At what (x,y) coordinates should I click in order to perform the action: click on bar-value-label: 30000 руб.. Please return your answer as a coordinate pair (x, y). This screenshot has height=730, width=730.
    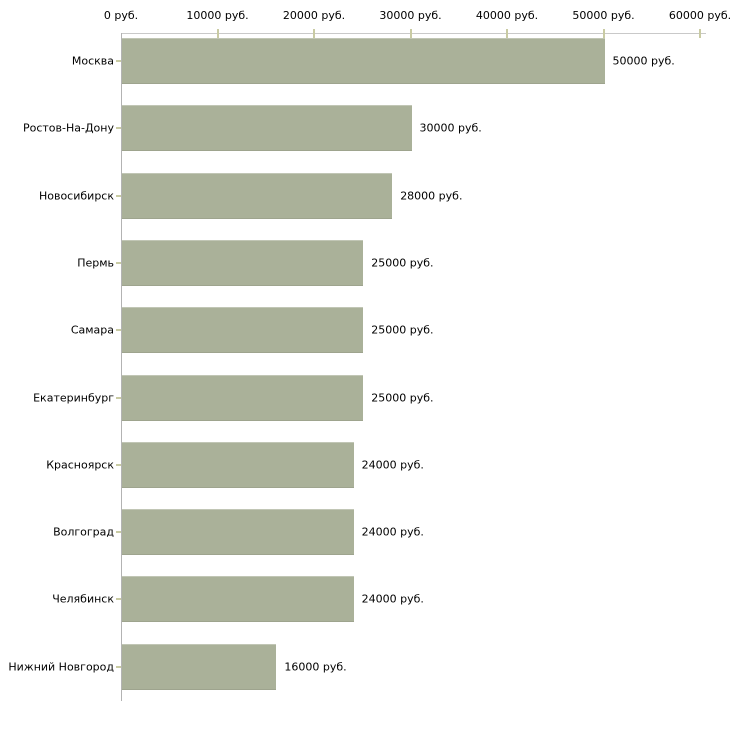
    Looking at the image, I should click on (450, 128).